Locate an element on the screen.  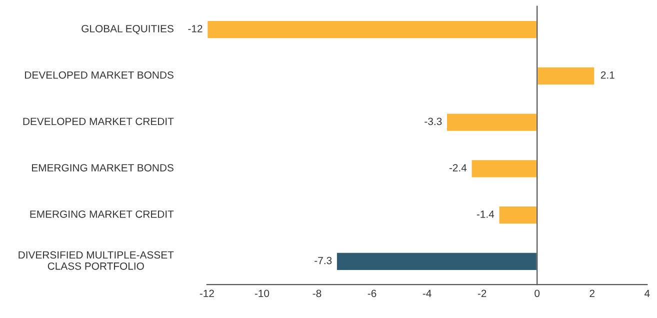
y-tick-label: DEVELOPED MARKET BONDS is located at coordinates (99, 75).